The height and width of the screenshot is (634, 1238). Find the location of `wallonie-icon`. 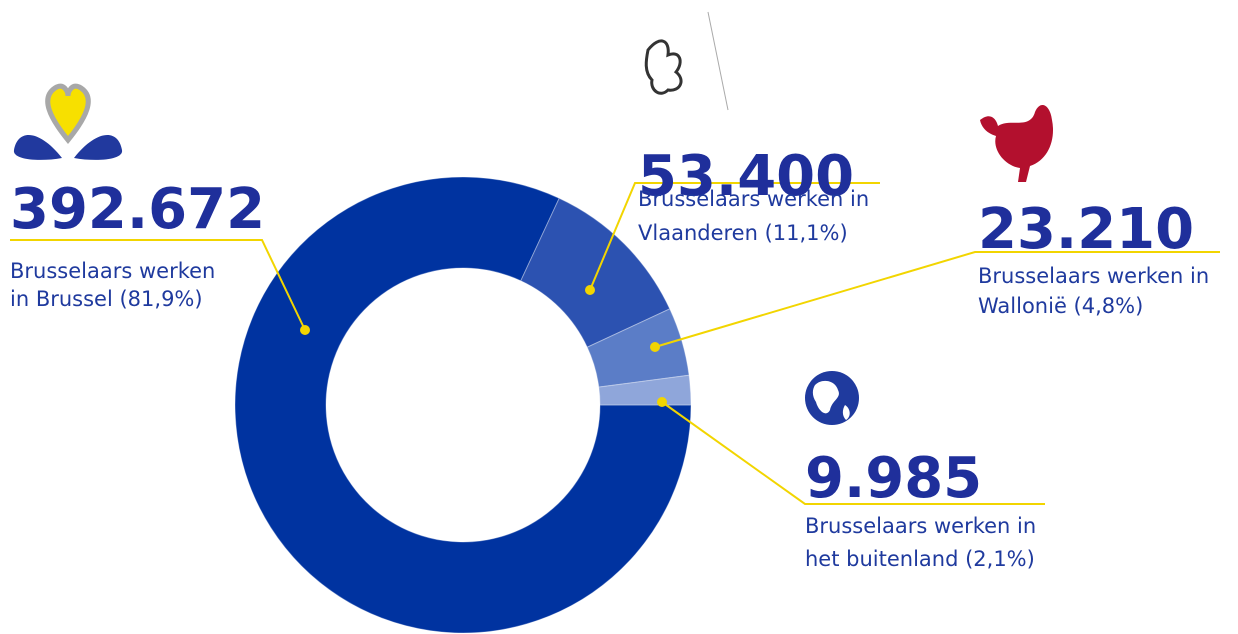

wallonie-icon is located at coordinates (1017, 143).